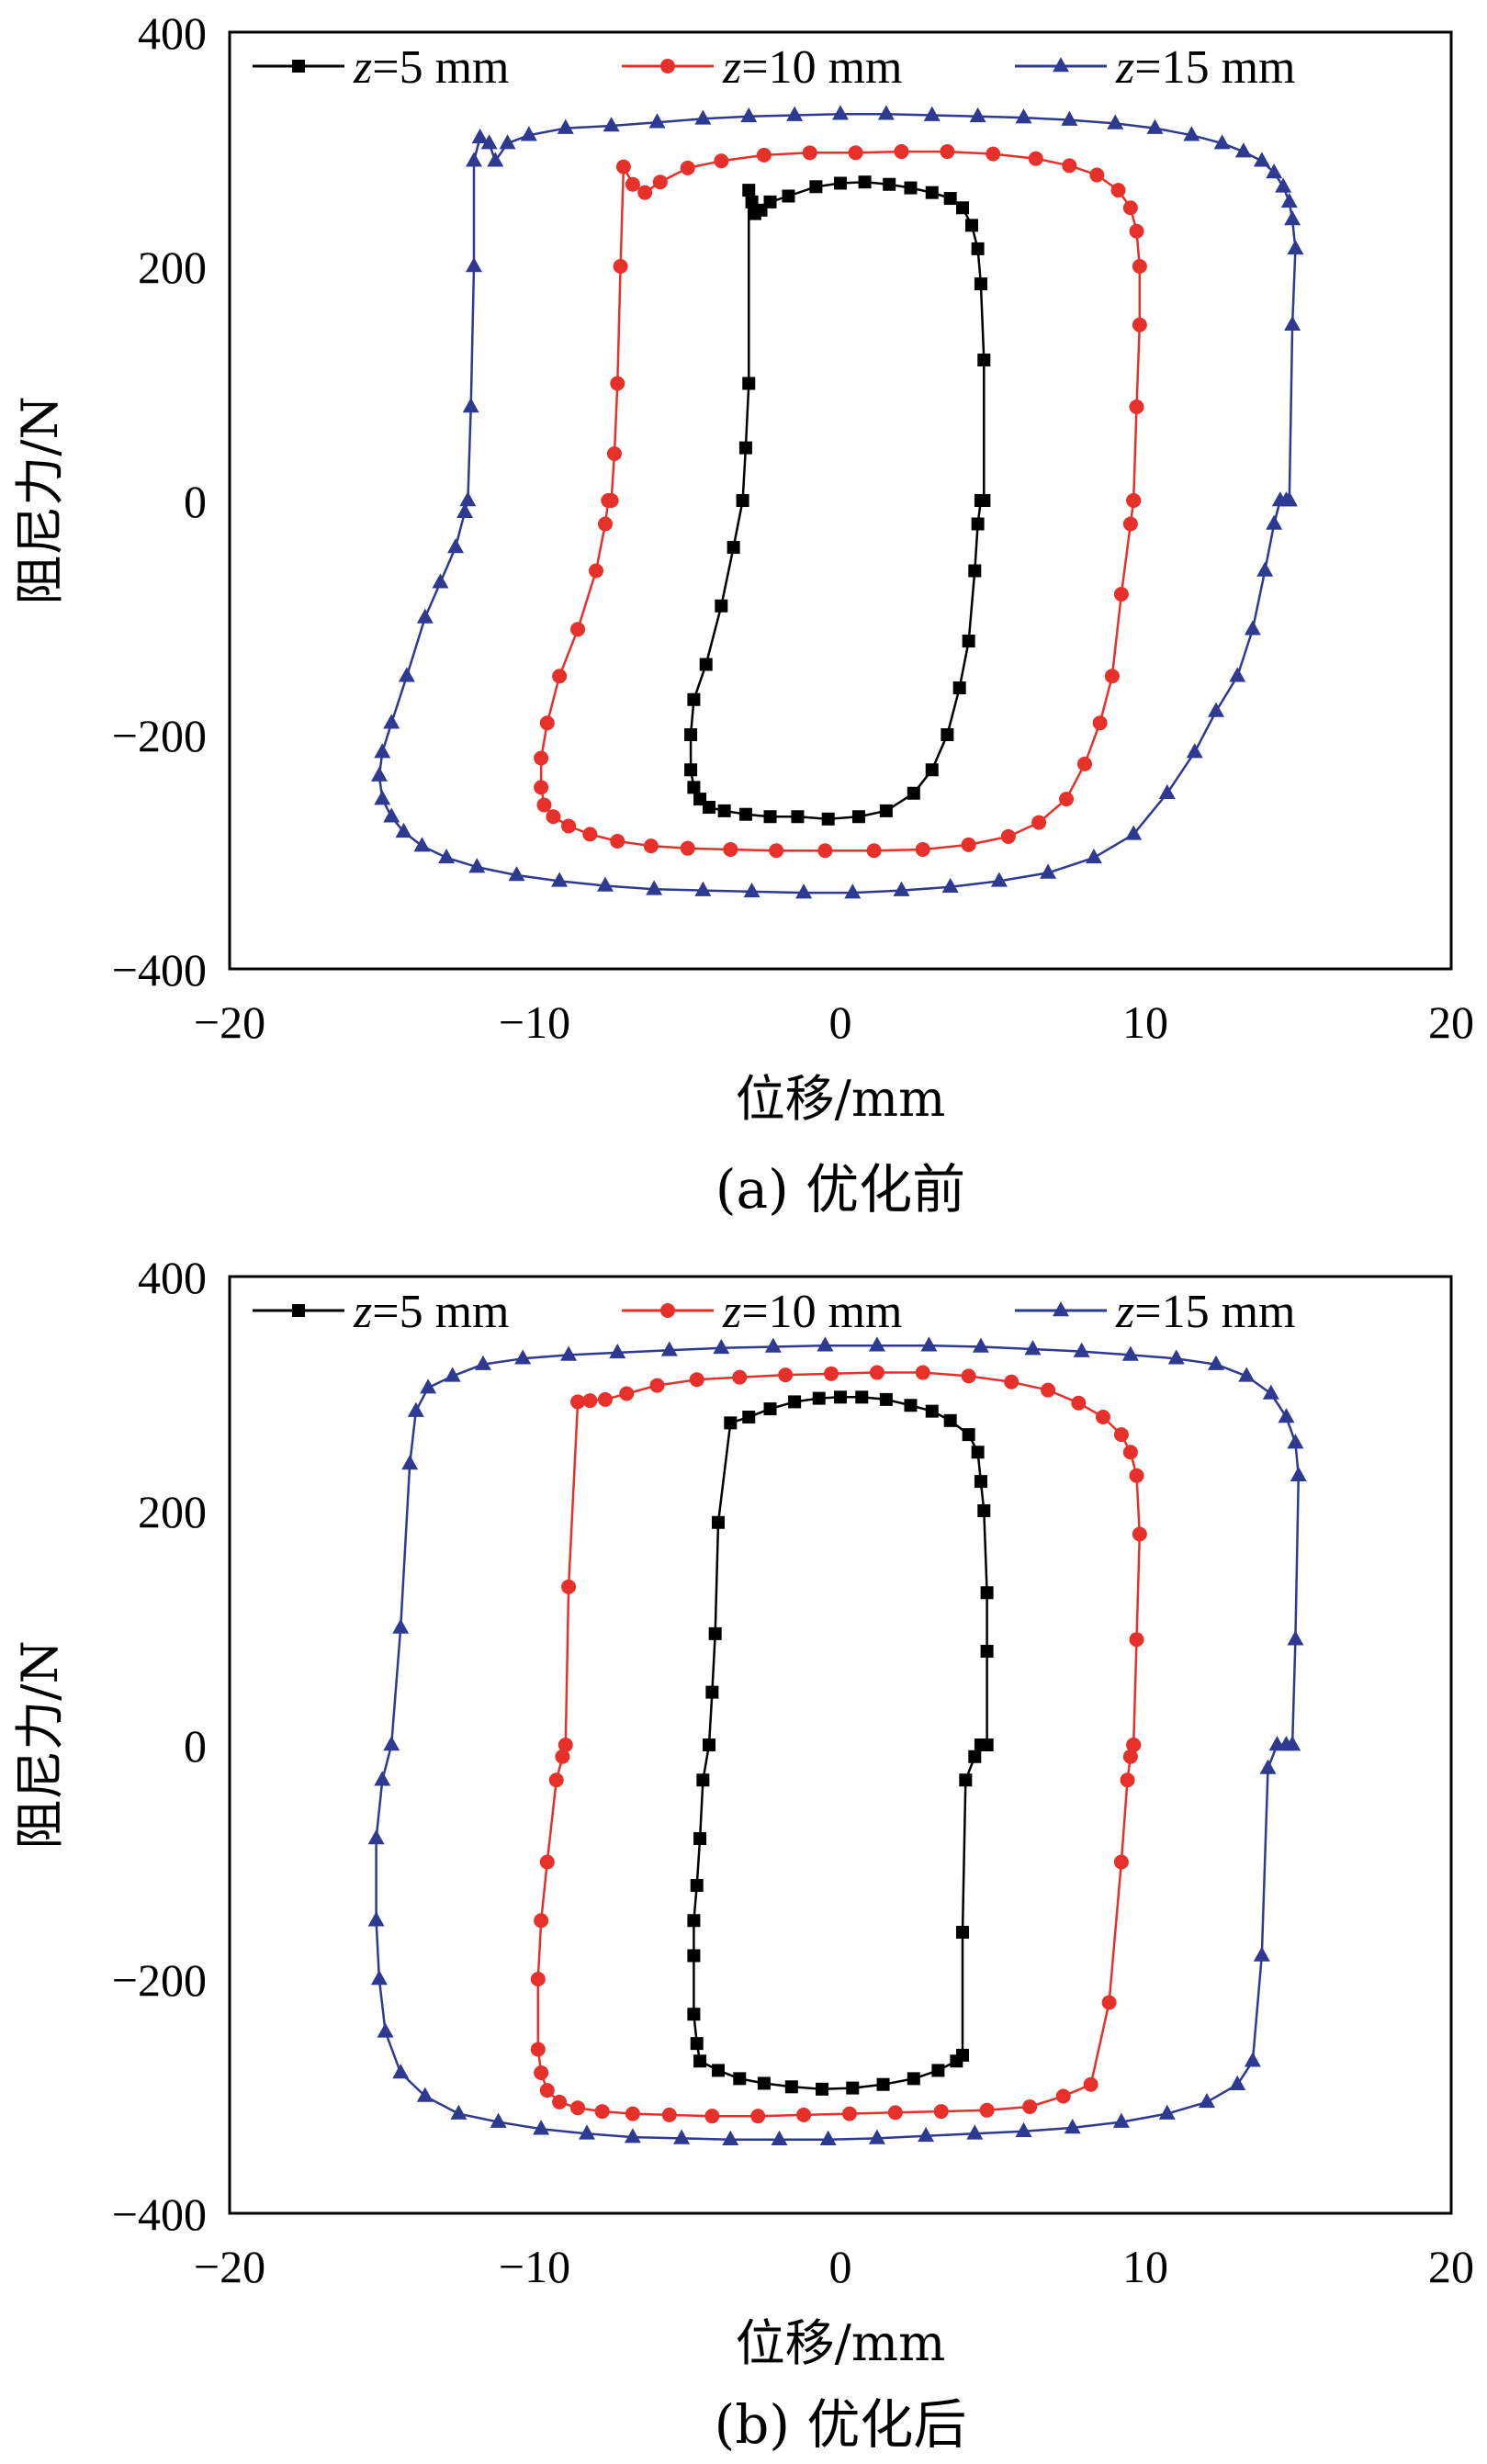  Describe the element at coordinates (1451, 2266) in the screenshot. I see `x-tick-label: 20` at that location.